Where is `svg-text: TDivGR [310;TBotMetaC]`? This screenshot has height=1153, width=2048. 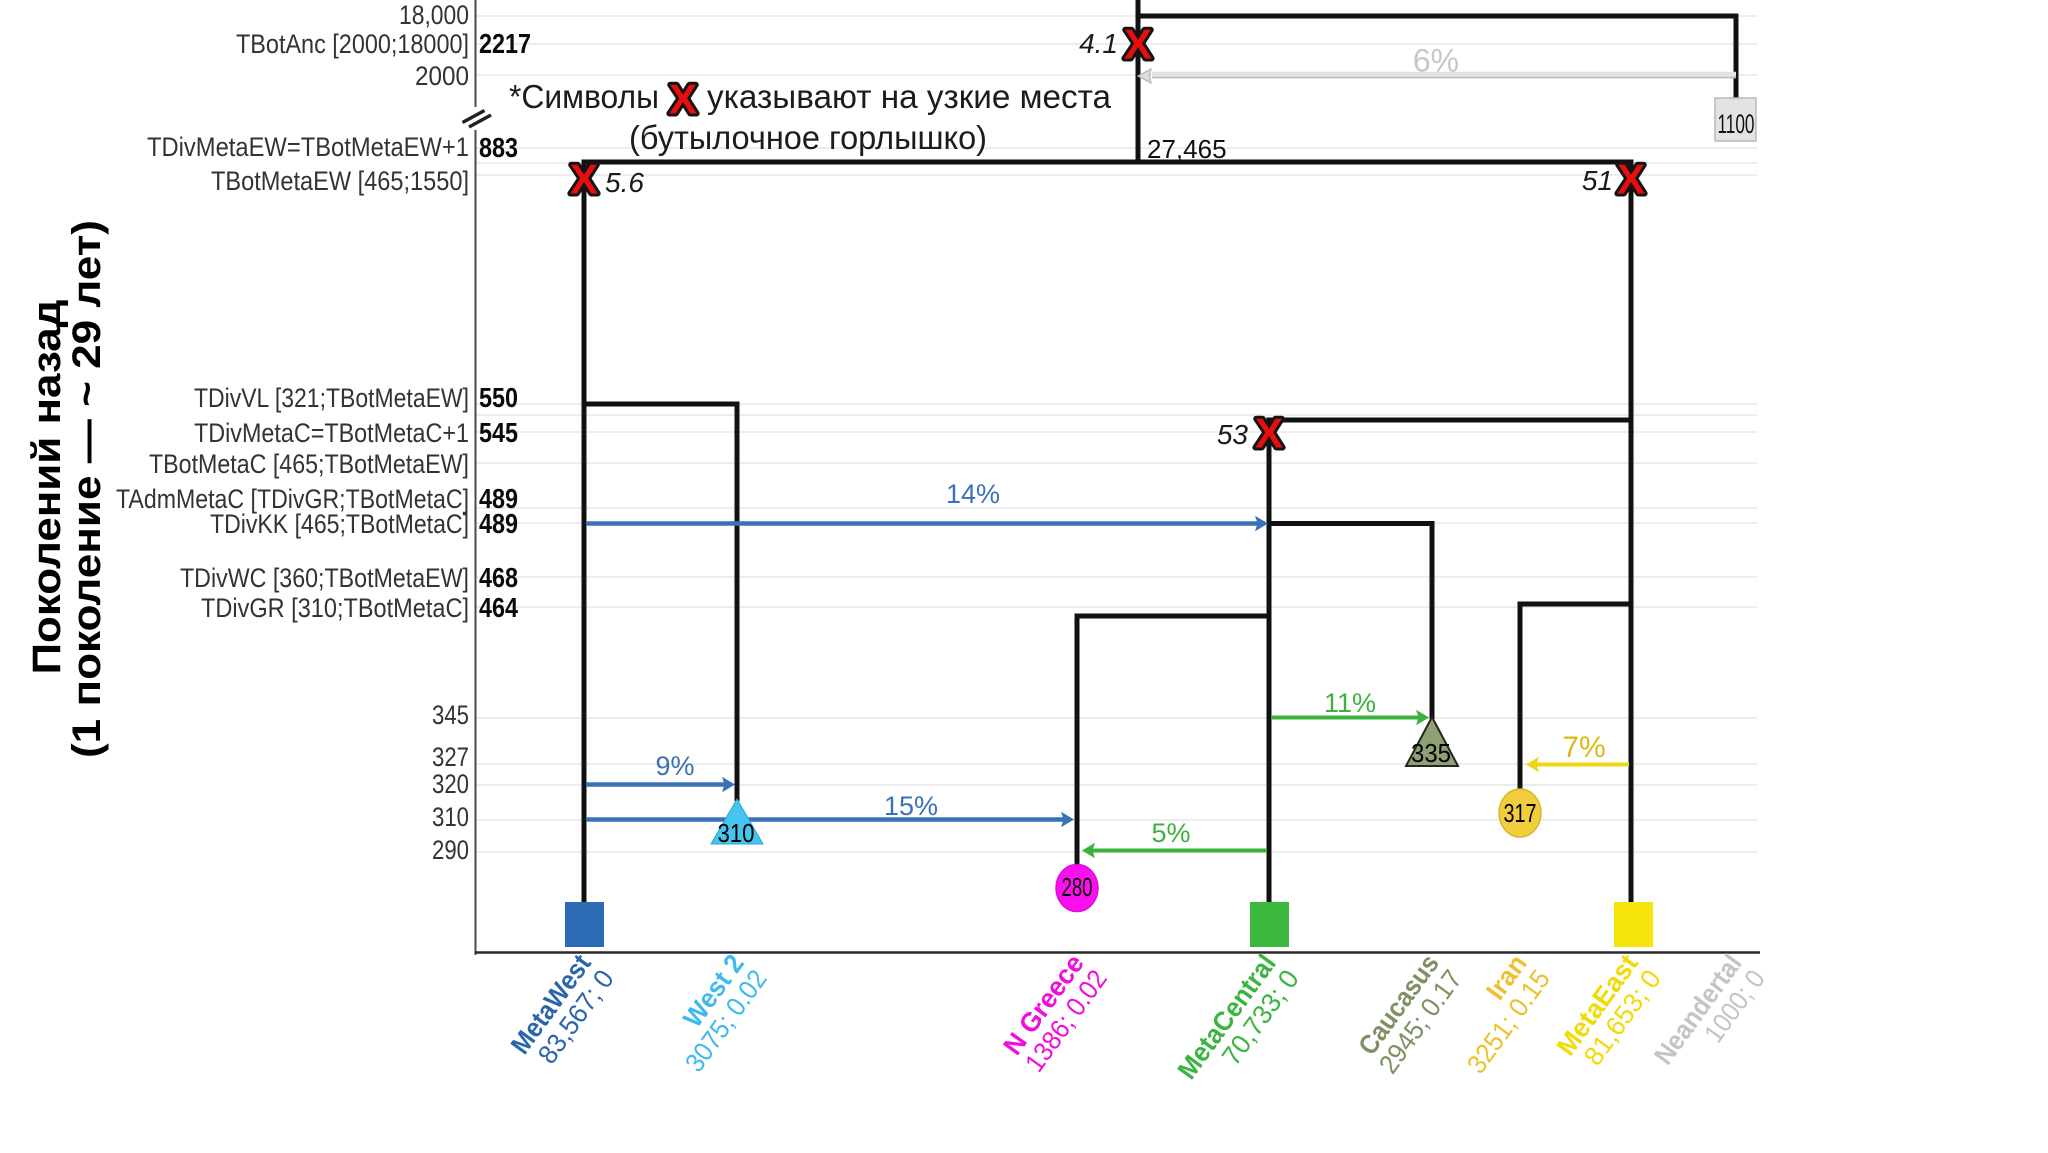
svg-text: TDivGR [310;TBotMetaC] is located at coordinates (335, 608).